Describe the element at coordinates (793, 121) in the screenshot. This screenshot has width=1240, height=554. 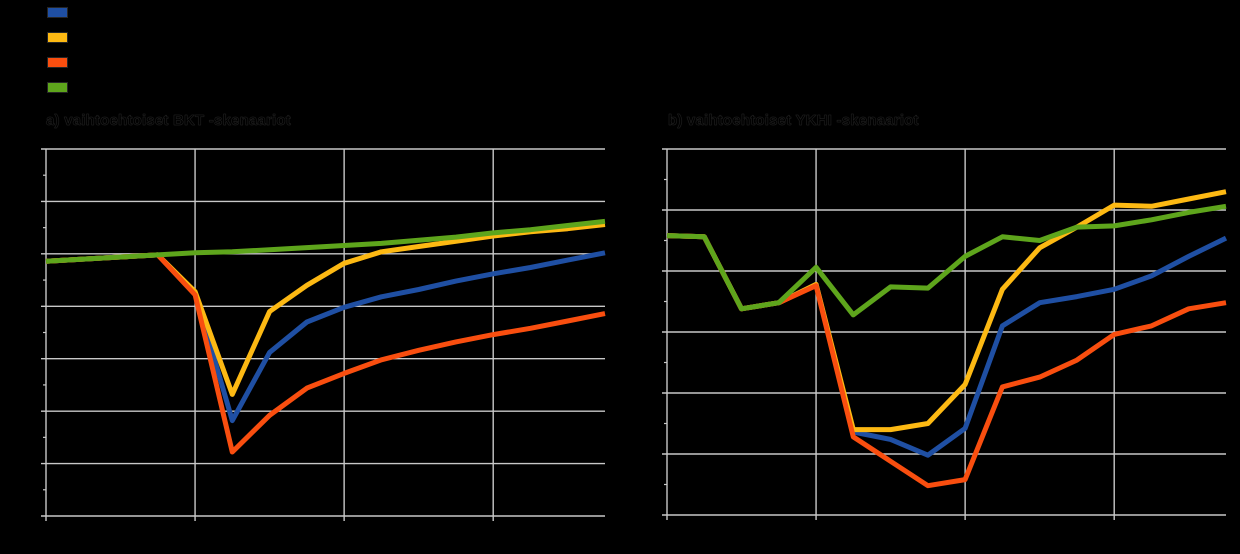
I see `panel-b-title: b) vaihtoehtoiset YKHI -skenaariot` at that location.